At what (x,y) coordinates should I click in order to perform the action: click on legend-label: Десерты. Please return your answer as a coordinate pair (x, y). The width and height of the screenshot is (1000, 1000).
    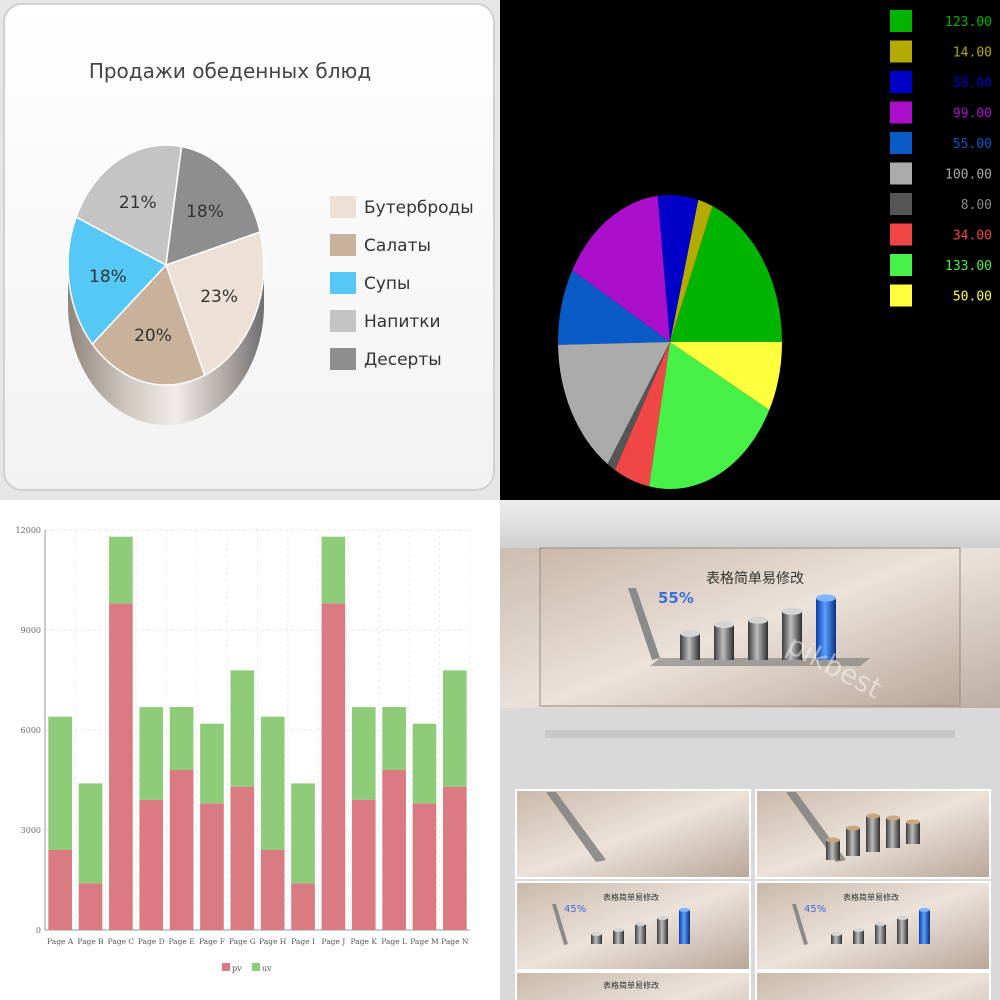
    Looking at the image, I should click on (403, 360).